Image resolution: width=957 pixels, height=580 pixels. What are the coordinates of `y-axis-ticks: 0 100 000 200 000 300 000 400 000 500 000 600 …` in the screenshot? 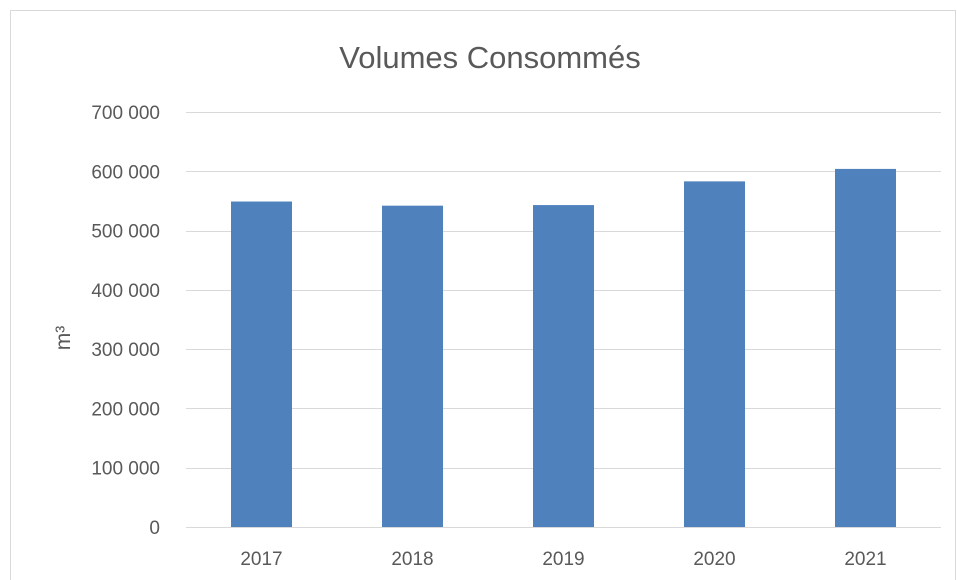 It's located at (125, 321).